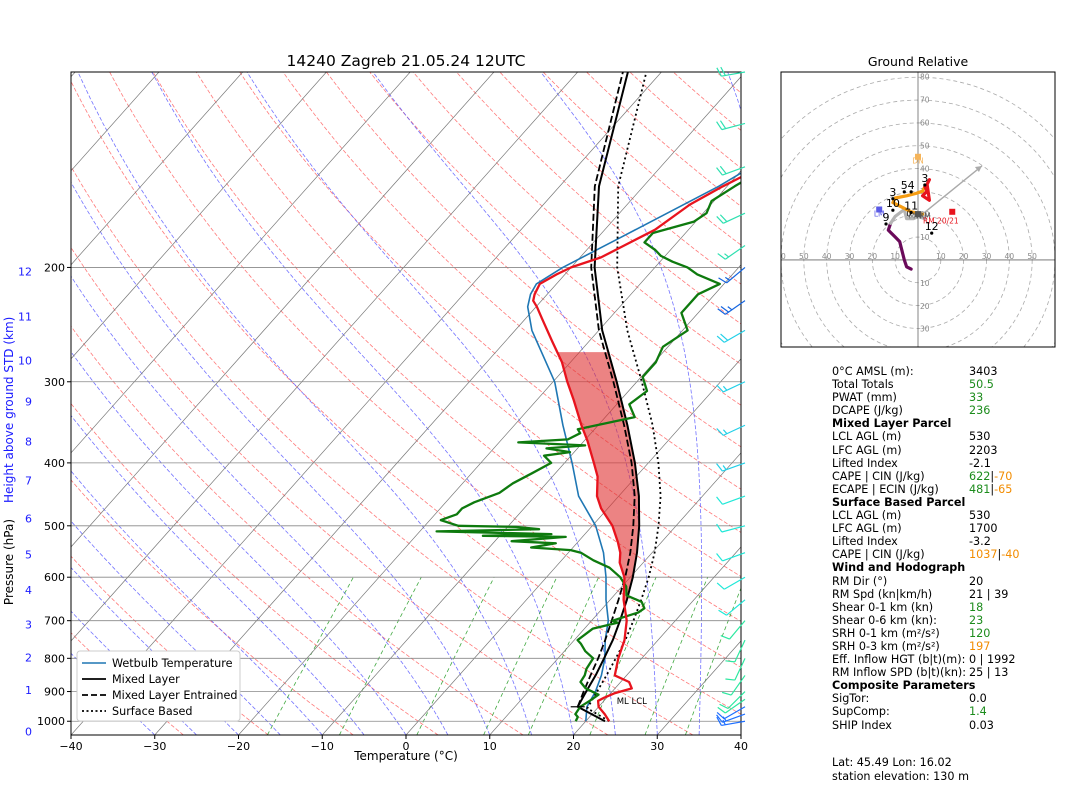  Describe the element at coordinates (980, 646) in the screenshot. I see `stat-value: 197` at that location.